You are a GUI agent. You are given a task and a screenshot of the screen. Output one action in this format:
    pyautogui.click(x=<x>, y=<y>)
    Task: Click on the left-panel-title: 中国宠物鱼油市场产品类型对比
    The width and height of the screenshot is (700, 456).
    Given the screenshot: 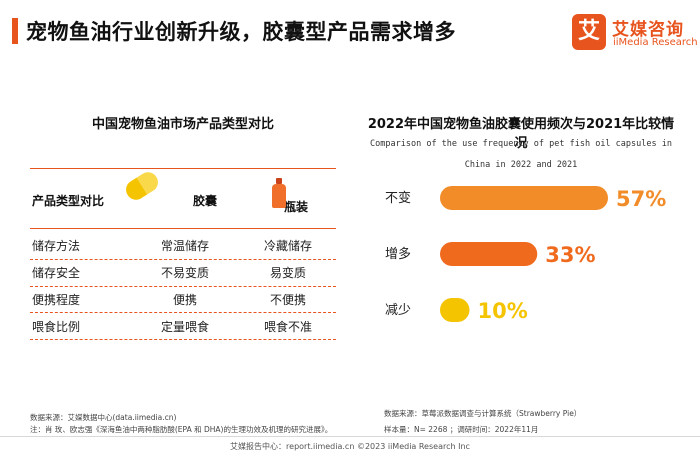 What is the action you would take?
    pyautogui.click(x=182, y=124)
    